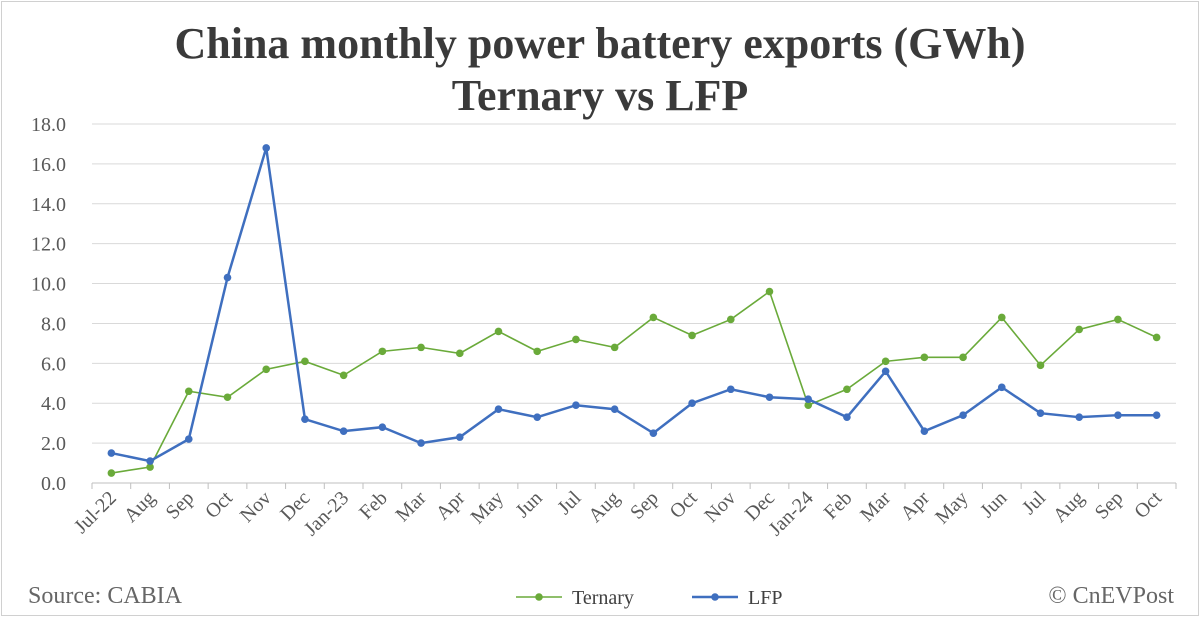 The image size is (1200, 617). I want to click on y-tick-label: 6.0, so click(53, 364).